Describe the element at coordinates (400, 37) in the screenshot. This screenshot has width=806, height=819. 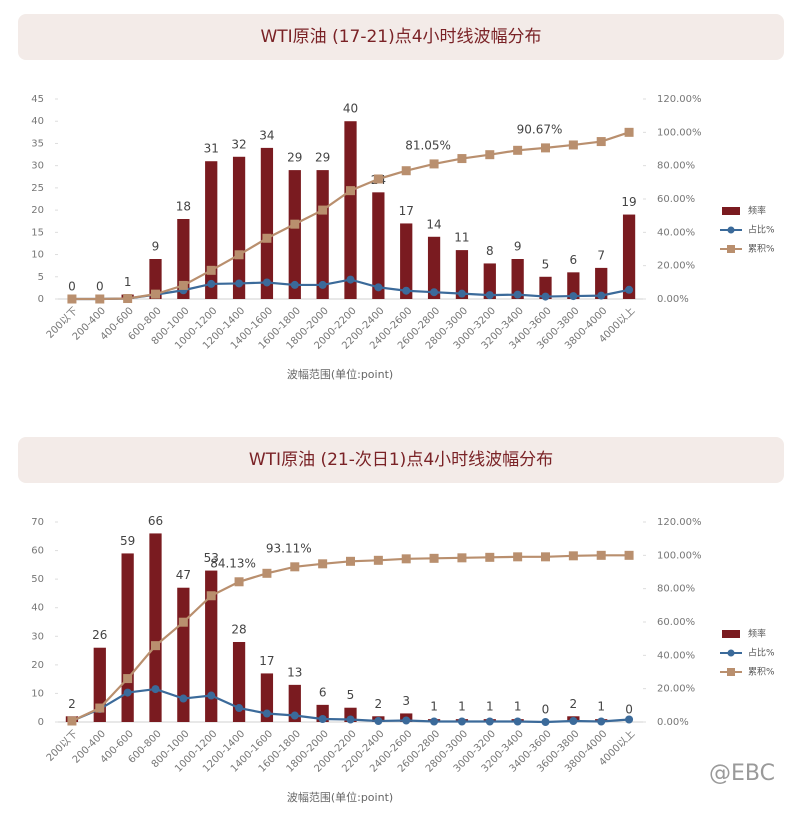
I see `chart-title: WTI原油 (17-21)点4小时线波幅分布` at that location.